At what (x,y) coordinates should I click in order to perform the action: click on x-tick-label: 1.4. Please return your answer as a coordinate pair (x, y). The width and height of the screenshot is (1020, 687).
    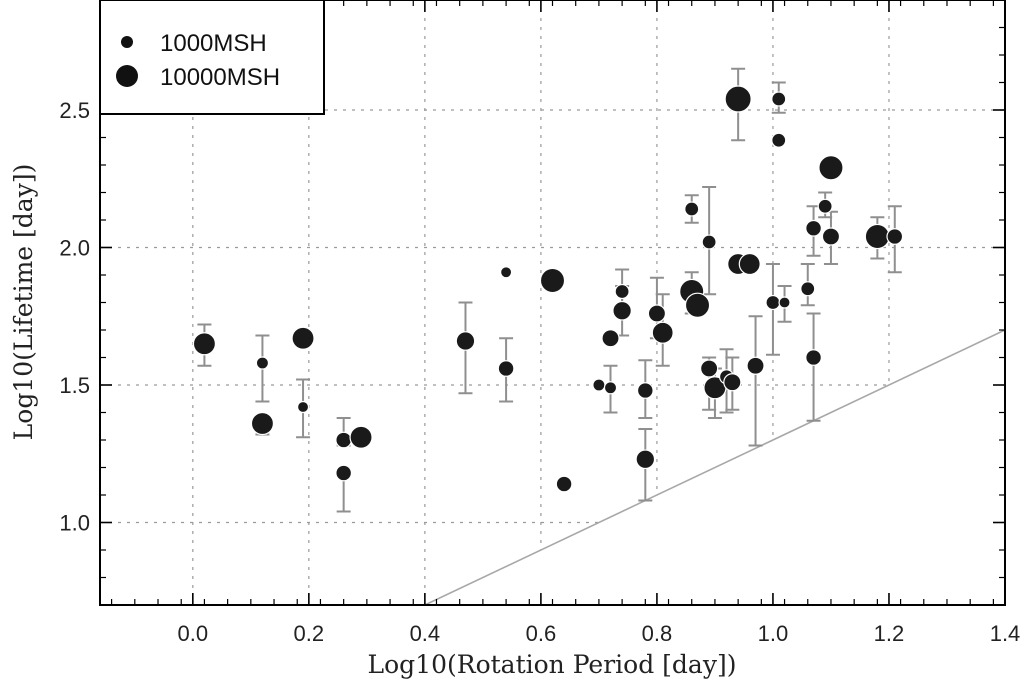
    Looking at the image, I should click on (1005, 633).